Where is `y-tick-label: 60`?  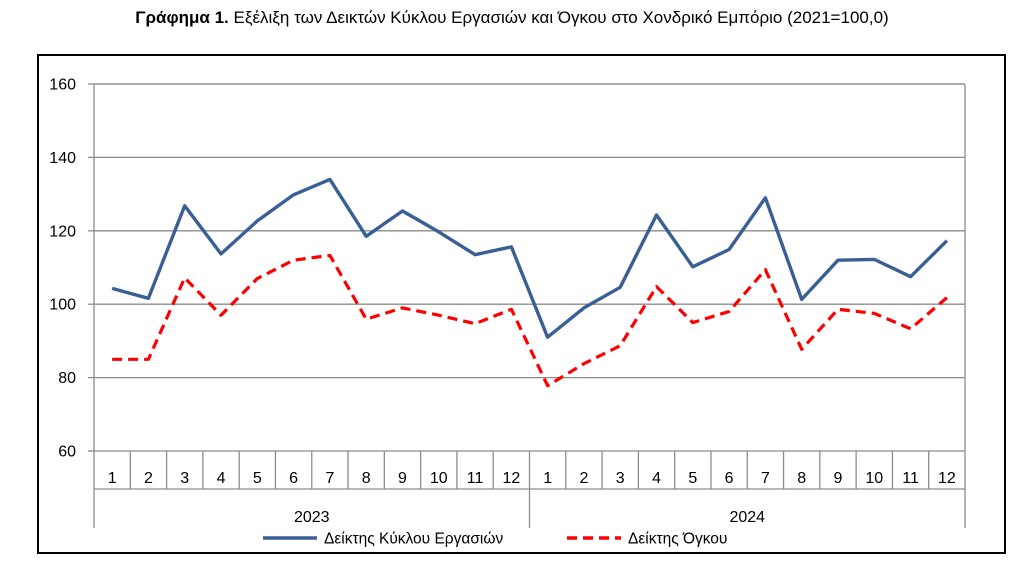 y-tick-label: 60 is located at coordinates (67, 452).